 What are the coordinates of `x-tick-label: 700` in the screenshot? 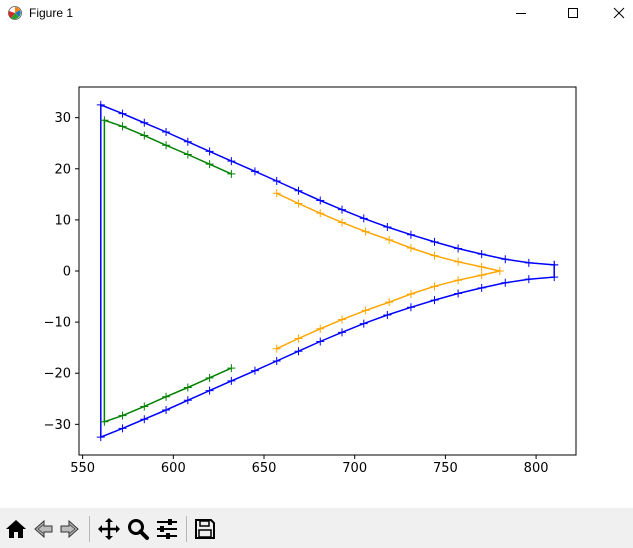 It's located at (354, 468).